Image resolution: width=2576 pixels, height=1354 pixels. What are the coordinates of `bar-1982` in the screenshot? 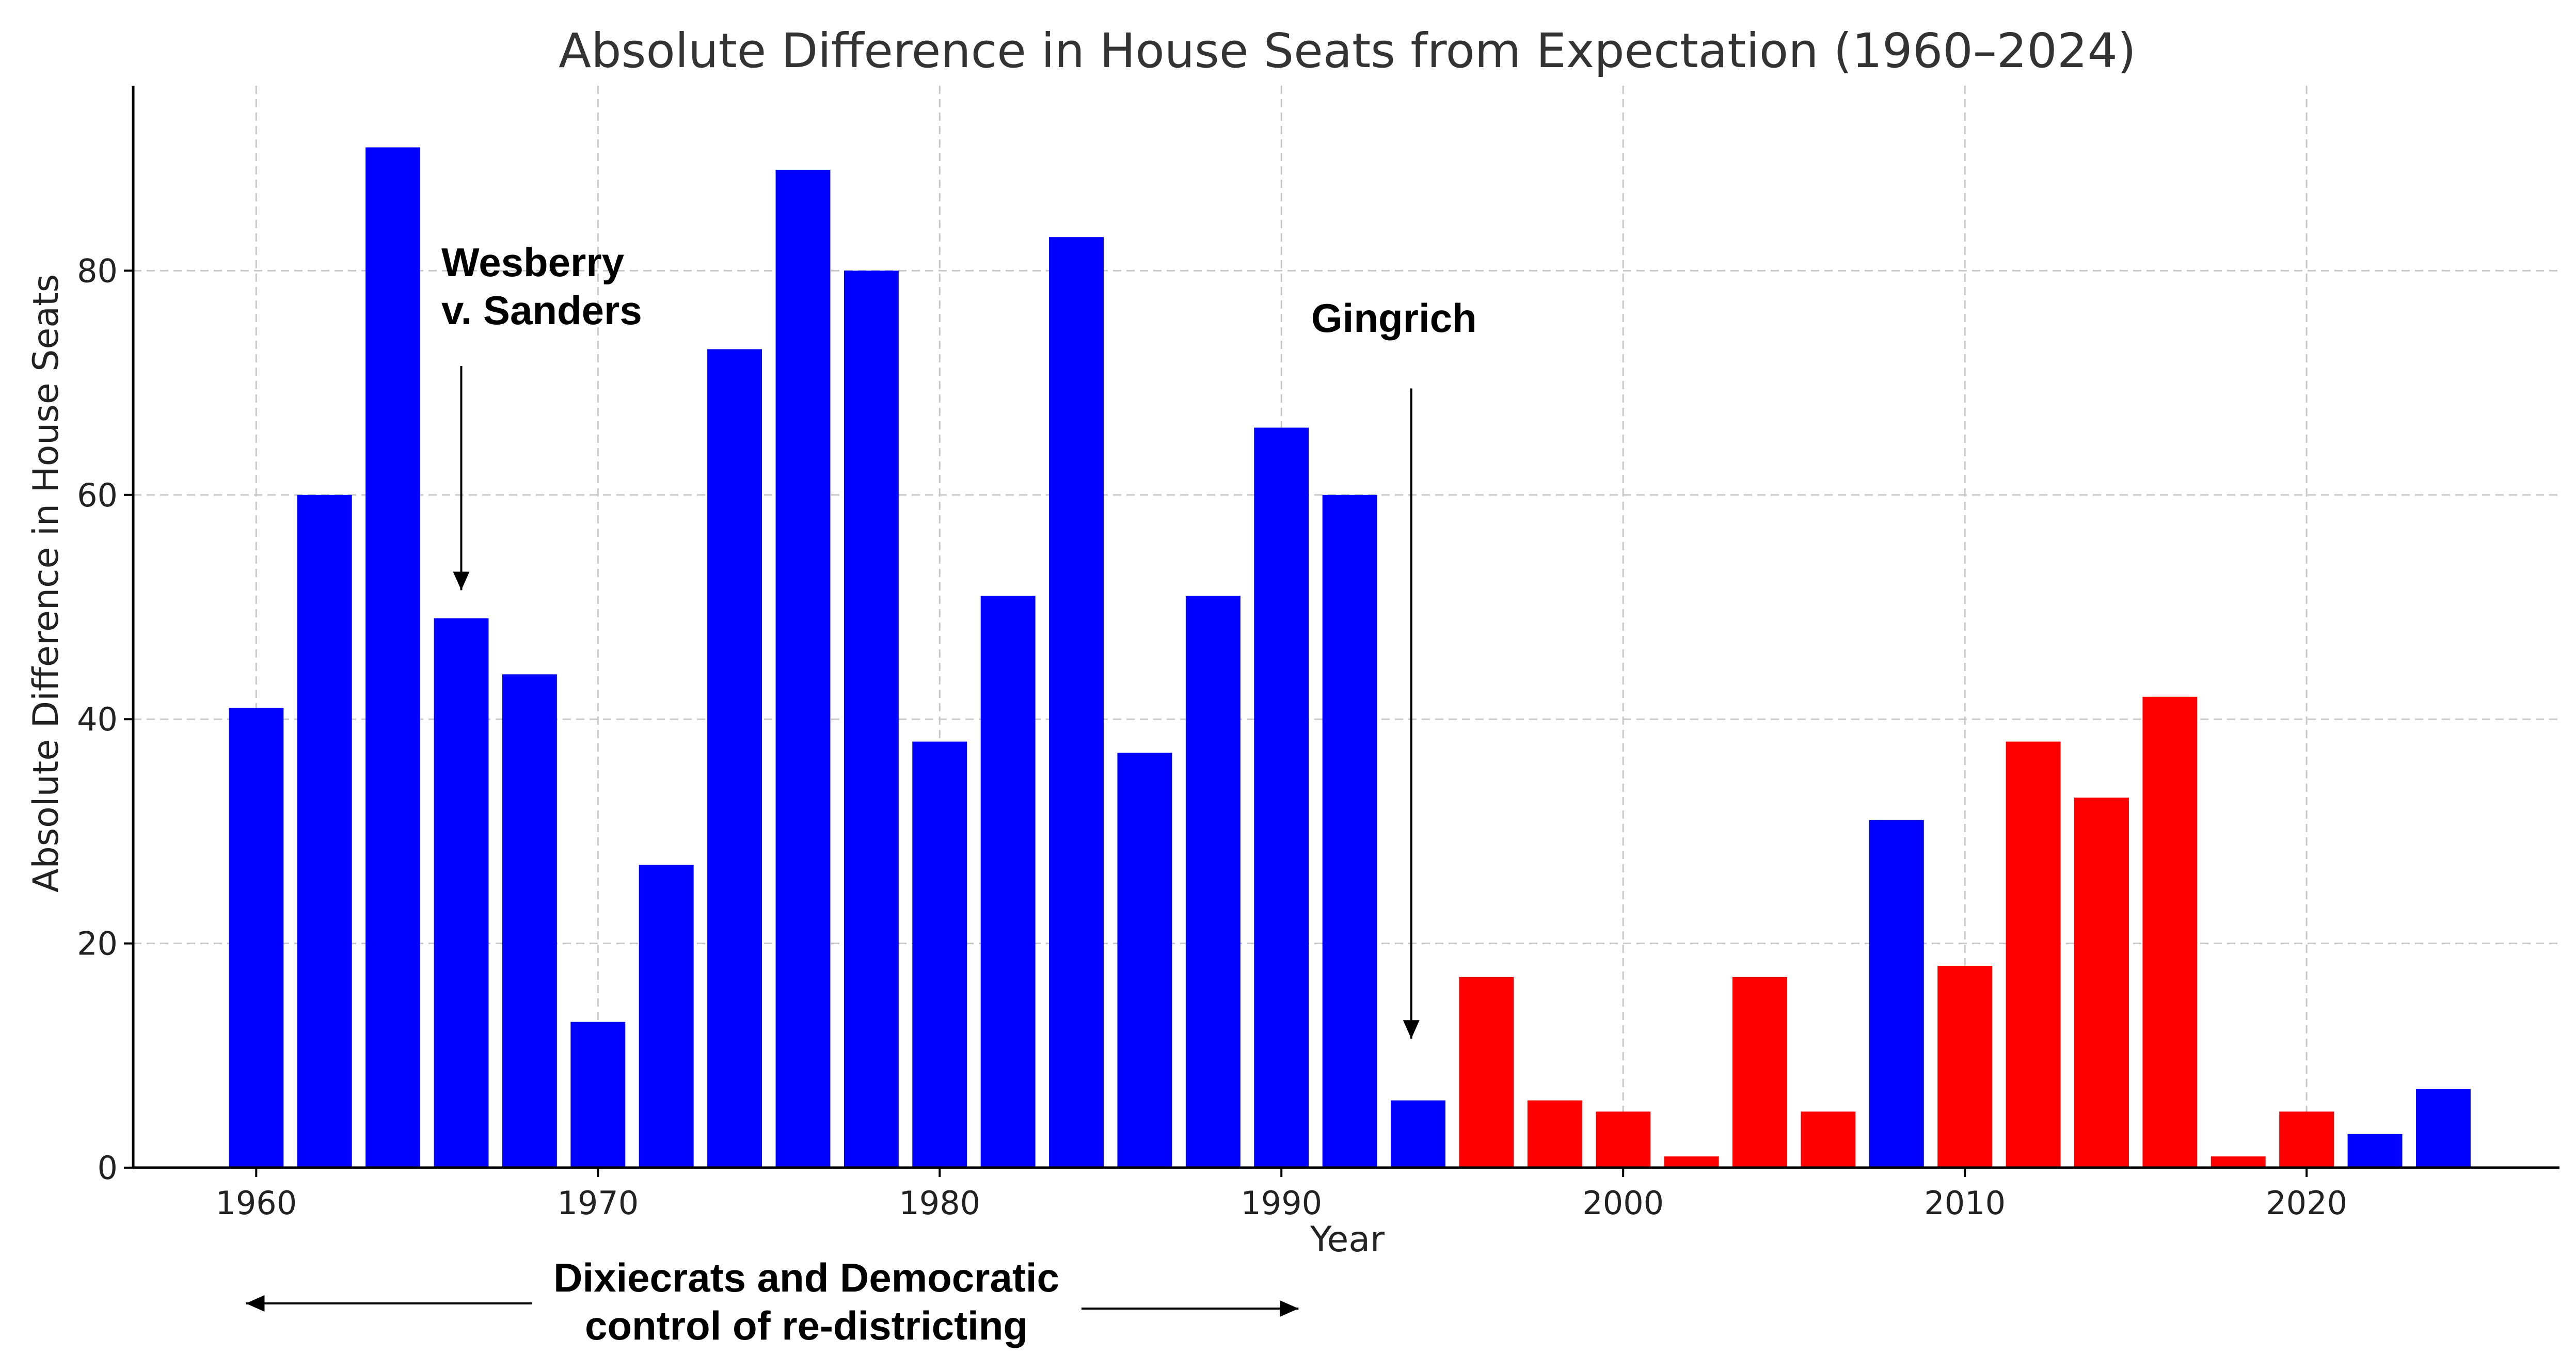 It's located at (1008, 882).